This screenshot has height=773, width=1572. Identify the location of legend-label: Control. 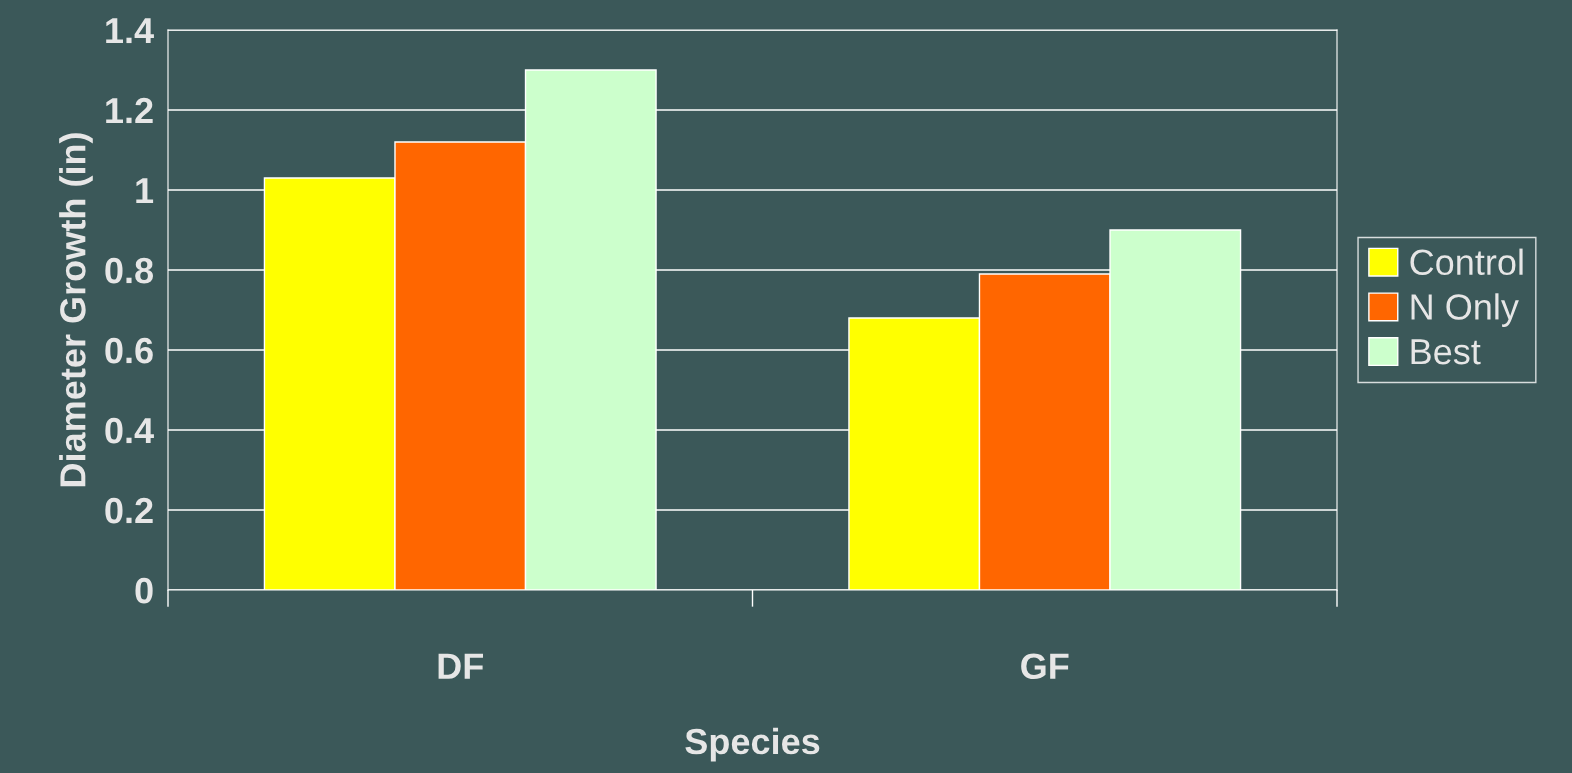
(1466, 262).